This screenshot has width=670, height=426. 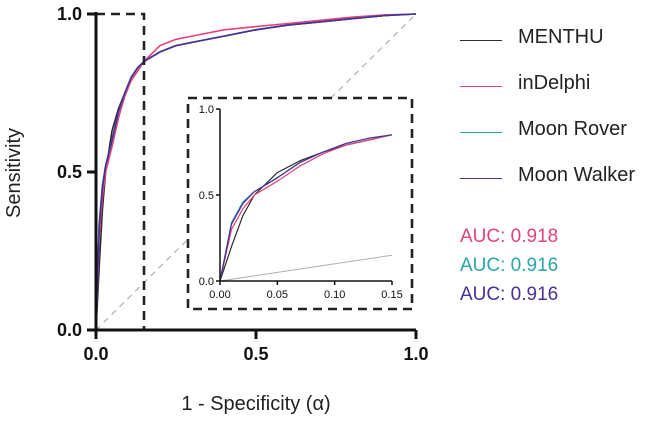 What do you see at coordinates (572, 129) in the screenshot?
I see `legend-label: Moon Rover` at bounding box center [572, 129].